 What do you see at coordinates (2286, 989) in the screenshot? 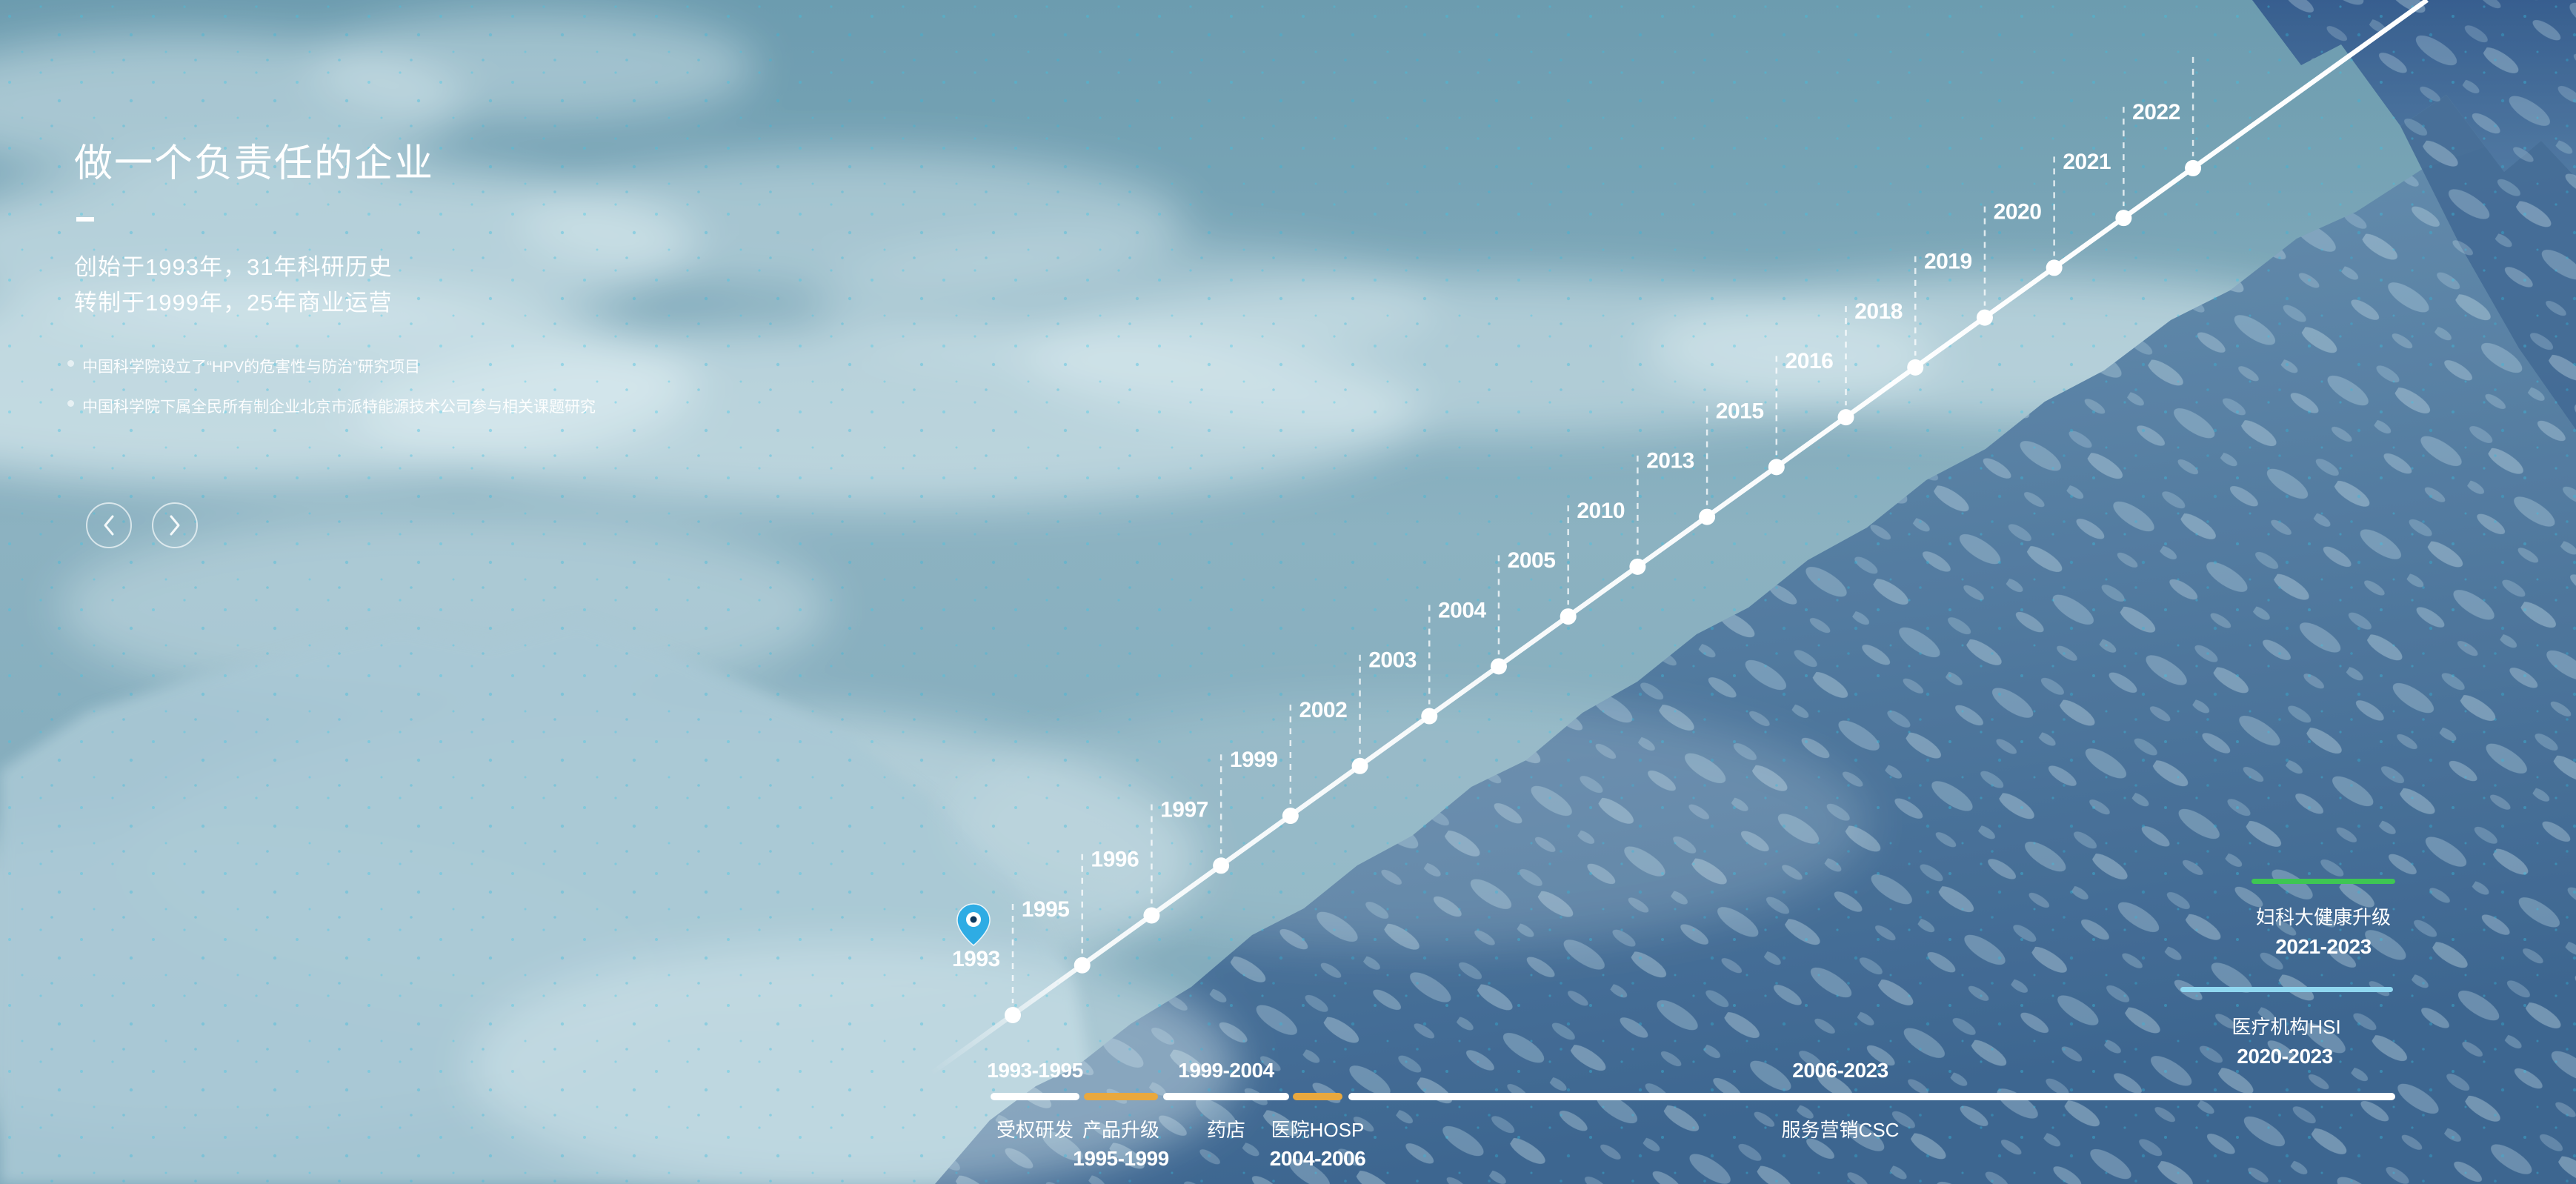
I see `legend-cyan-bar` at bounding box center [2286, 989].